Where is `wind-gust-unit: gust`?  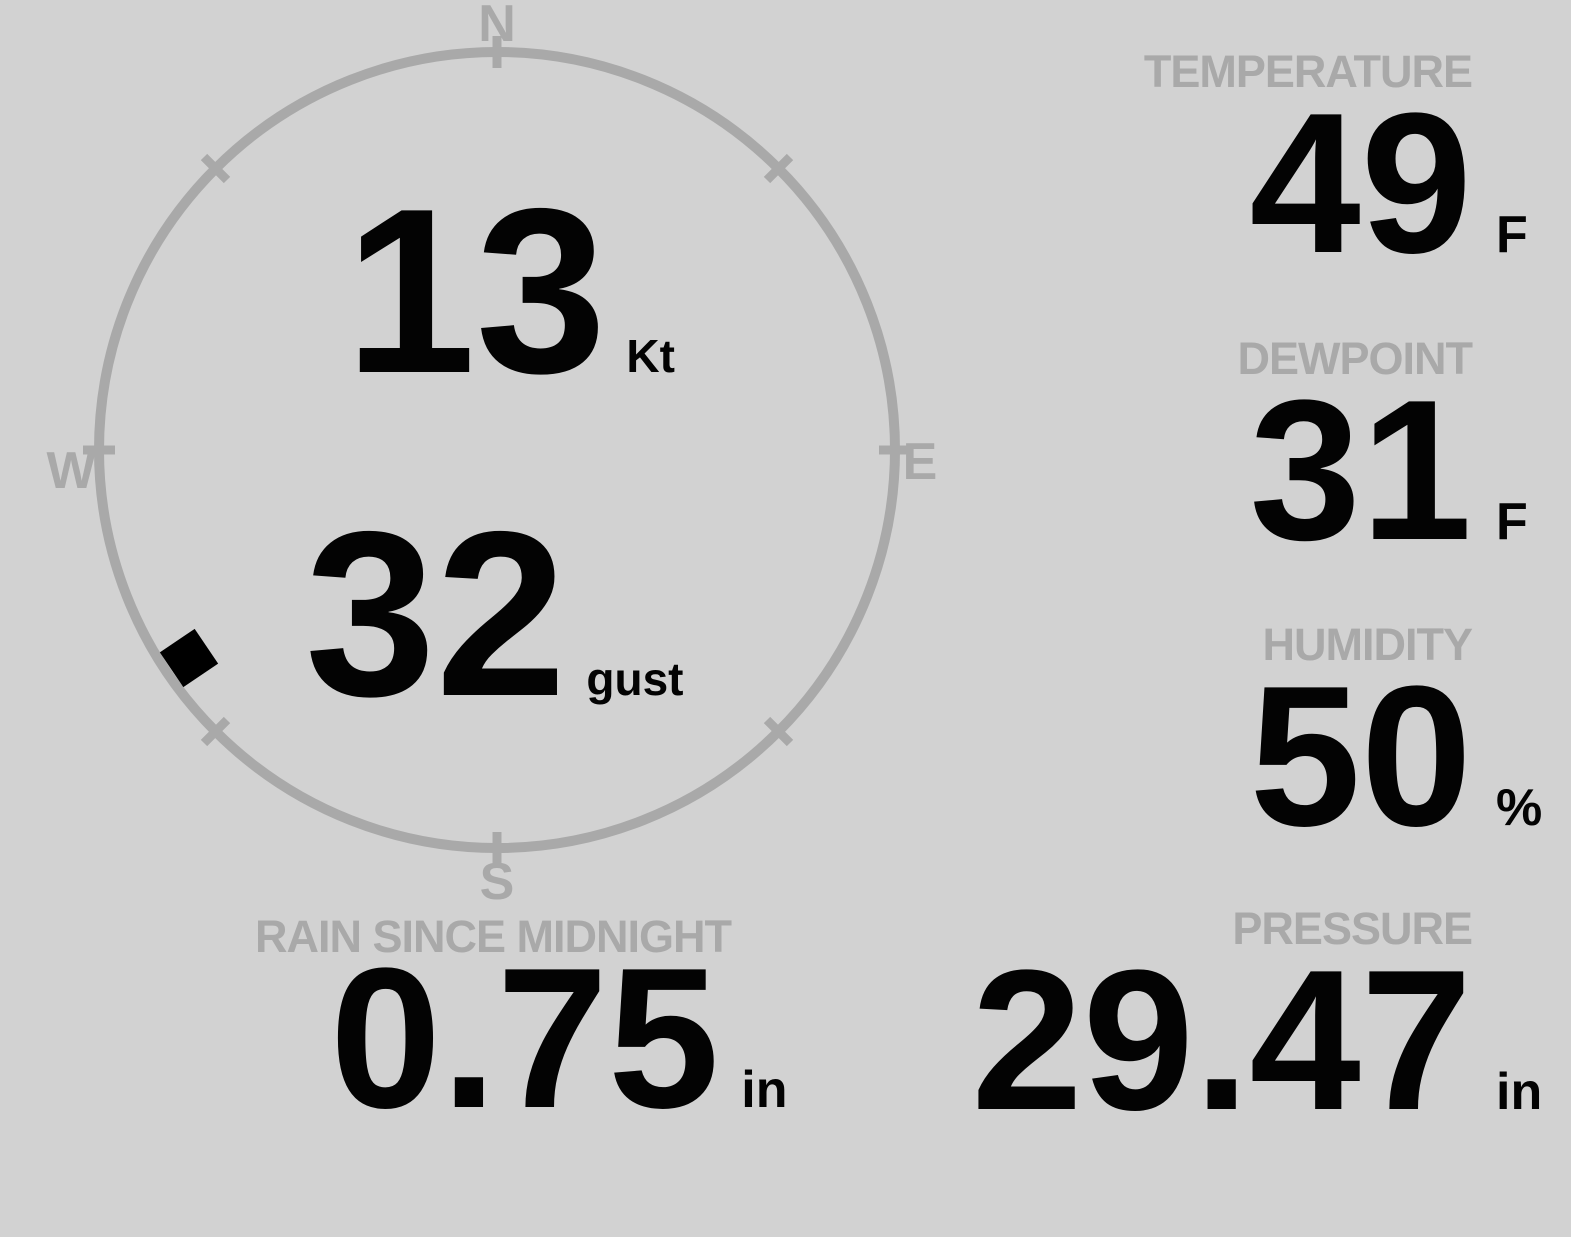
wind-gust-unit: gust is located at coordinates (635, 679).